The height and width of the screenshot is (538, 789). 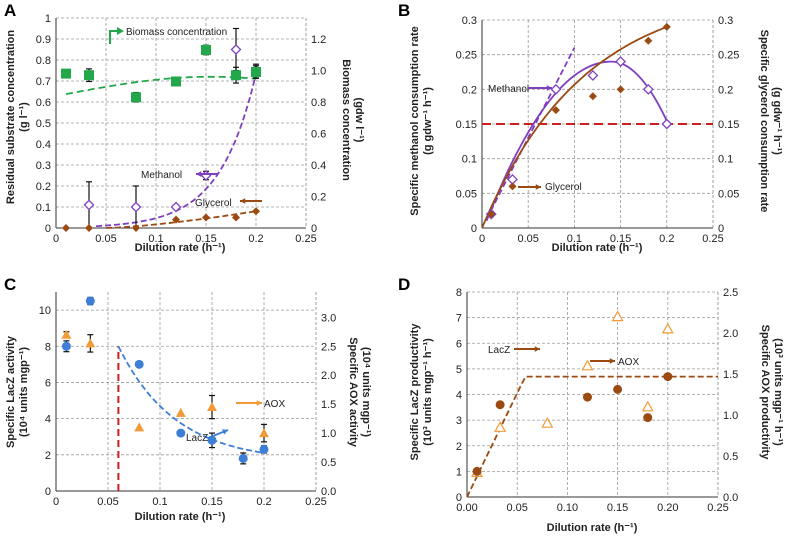 What do you see at coordinates (43, 124) in the screenshot?
I see `panel-a-ytick: 0.5` at bounding box center [43, 124].